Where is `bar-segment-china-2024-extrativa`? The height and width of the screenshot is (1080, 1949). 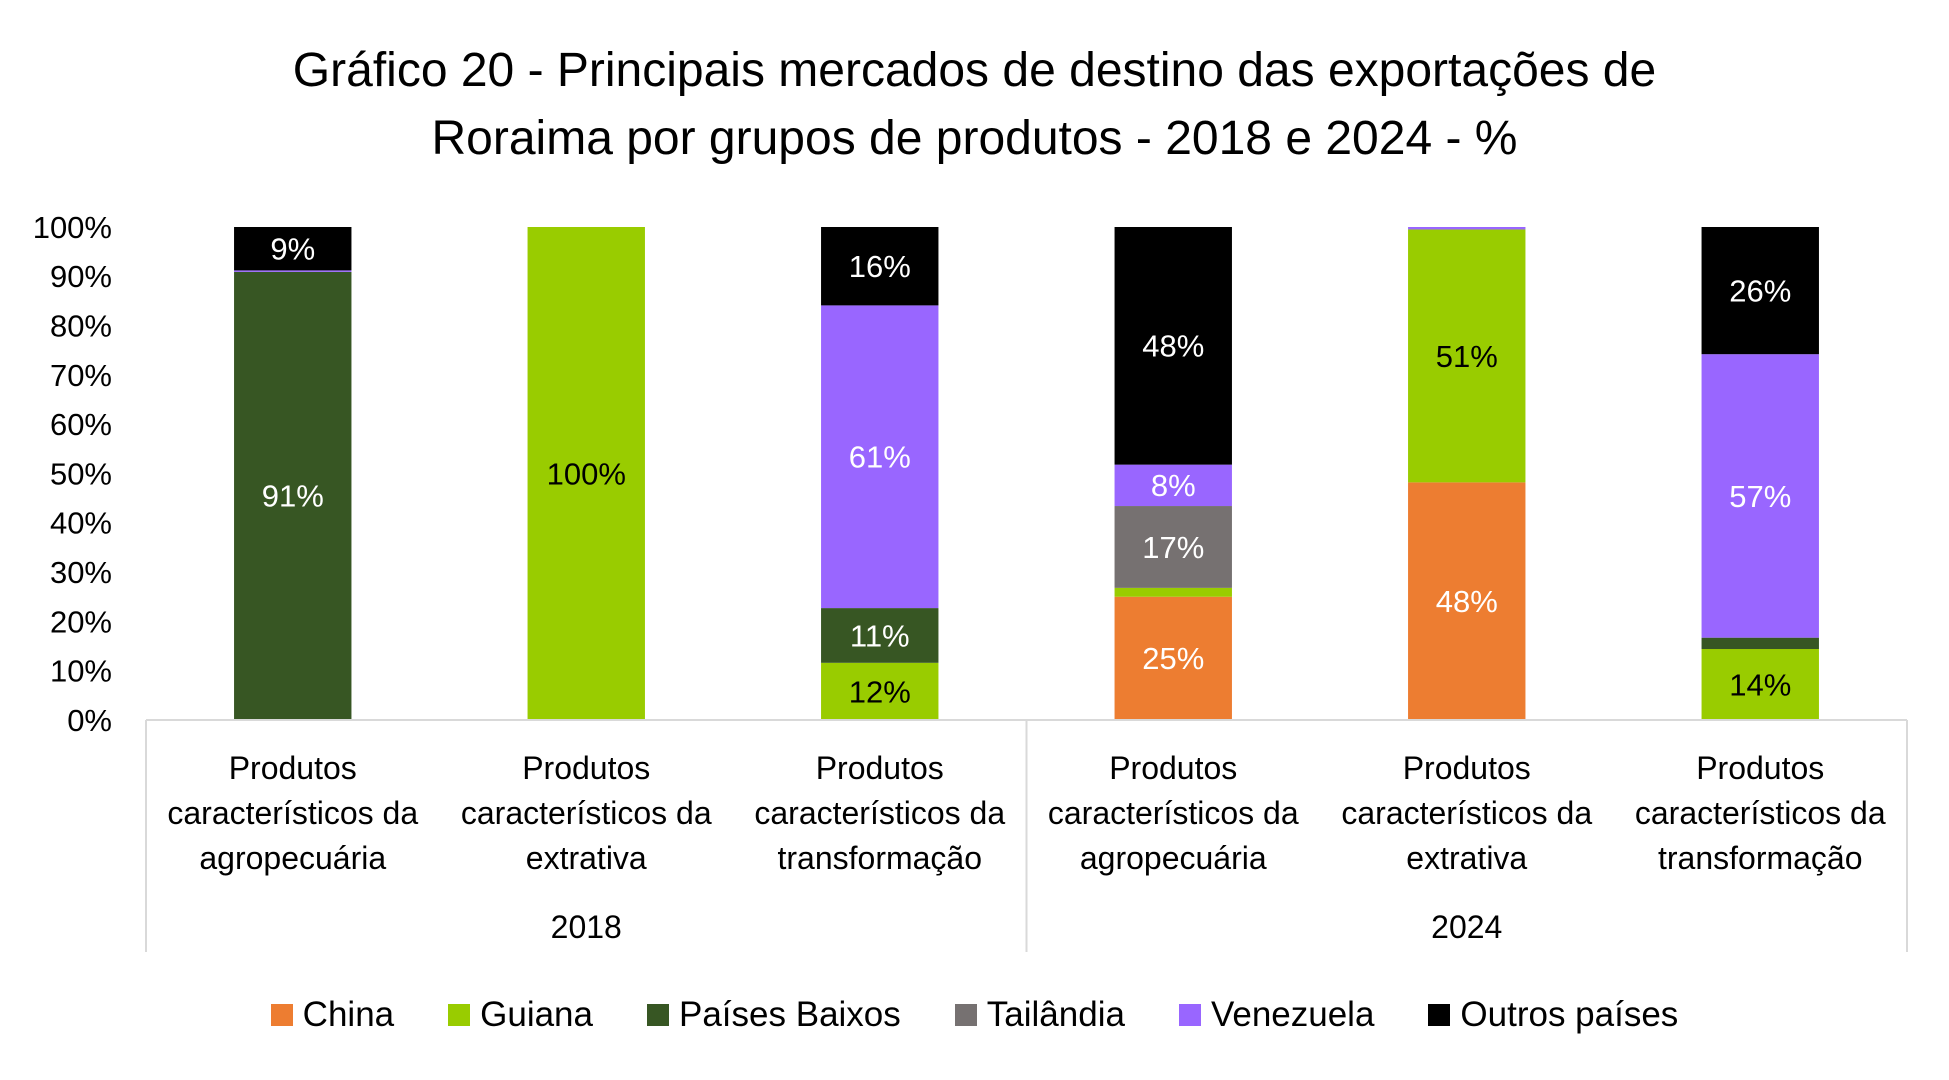 bar-segment-china-2024-extrativa is located at coordinates (1467, 601).